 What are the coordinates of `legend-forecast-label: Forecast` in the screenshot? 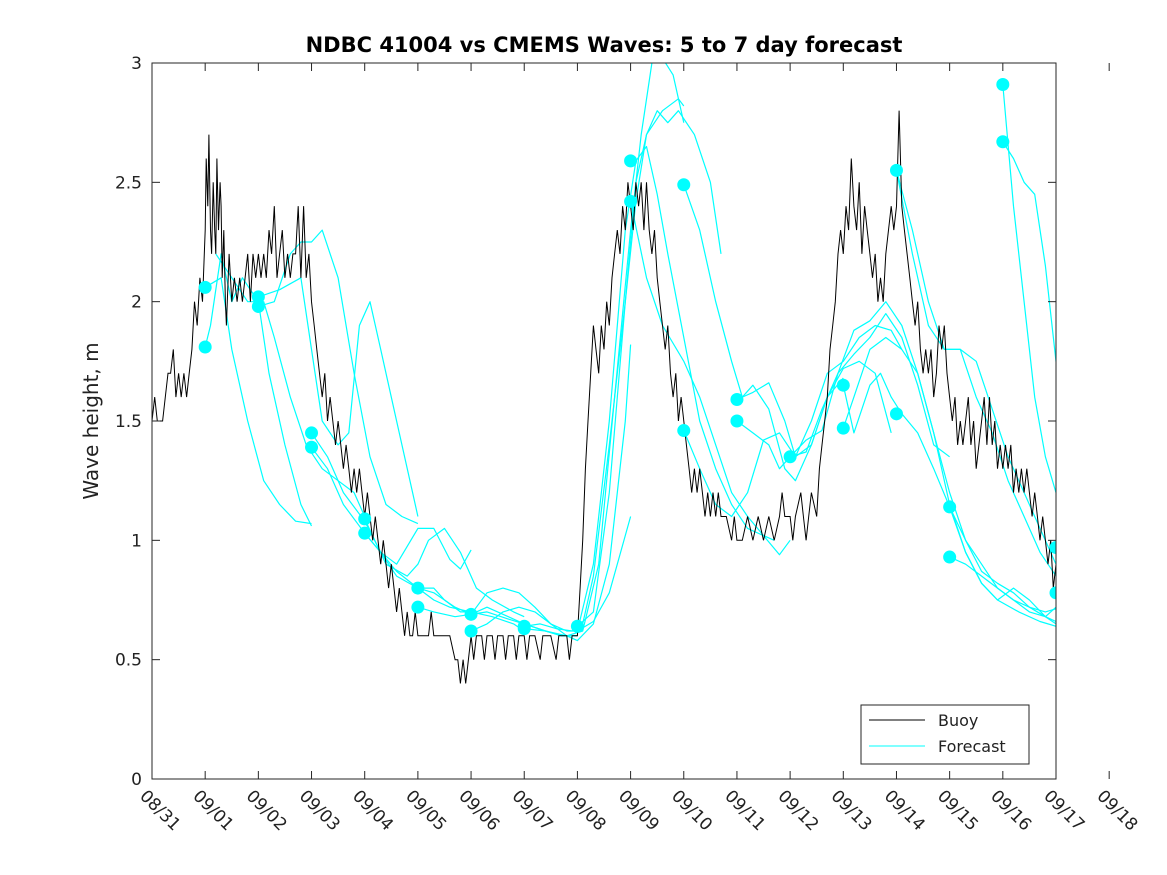 It's located at (972, 746).